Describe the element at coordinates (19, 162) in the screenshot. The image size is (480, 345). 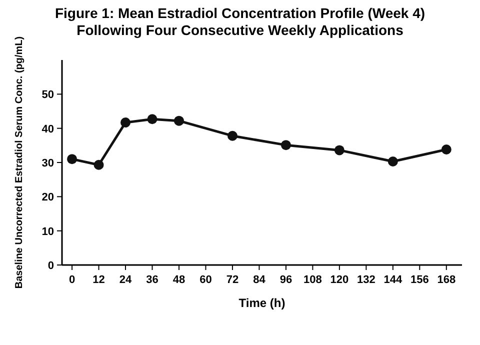
I see `y-axis-title: Baseline Uncorrected Estradiol Serum Conc. (pg/mL)` at that location.